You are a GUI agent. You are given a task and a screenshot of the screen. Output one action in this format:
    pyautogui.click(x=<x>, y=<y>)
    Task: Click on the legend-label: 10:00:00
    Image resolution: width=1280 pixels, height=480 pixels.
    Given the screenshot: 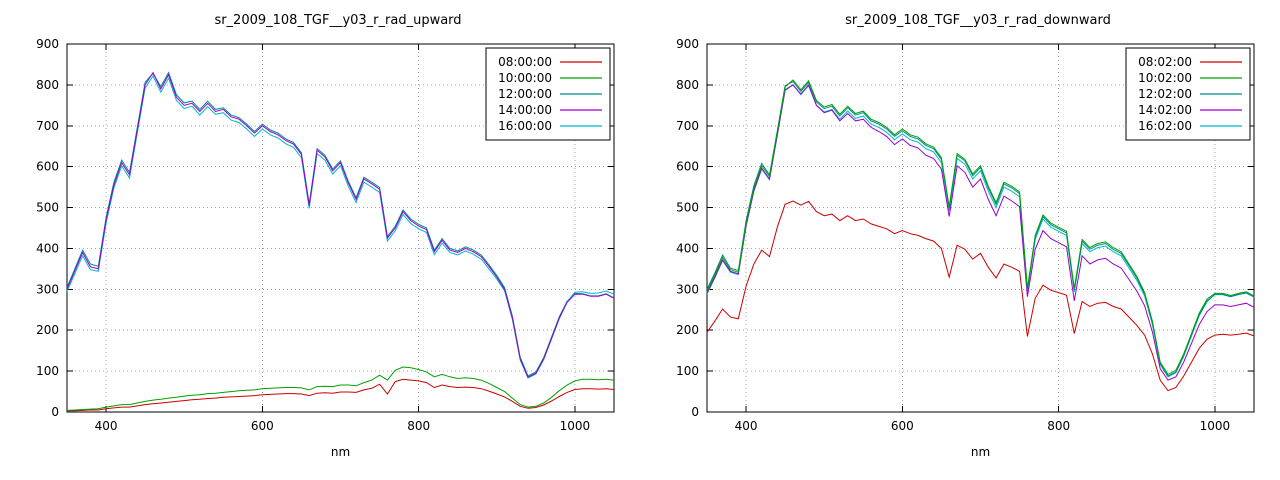 What is the action you would take?
    pyautogui.click(x=525, y=78)
    